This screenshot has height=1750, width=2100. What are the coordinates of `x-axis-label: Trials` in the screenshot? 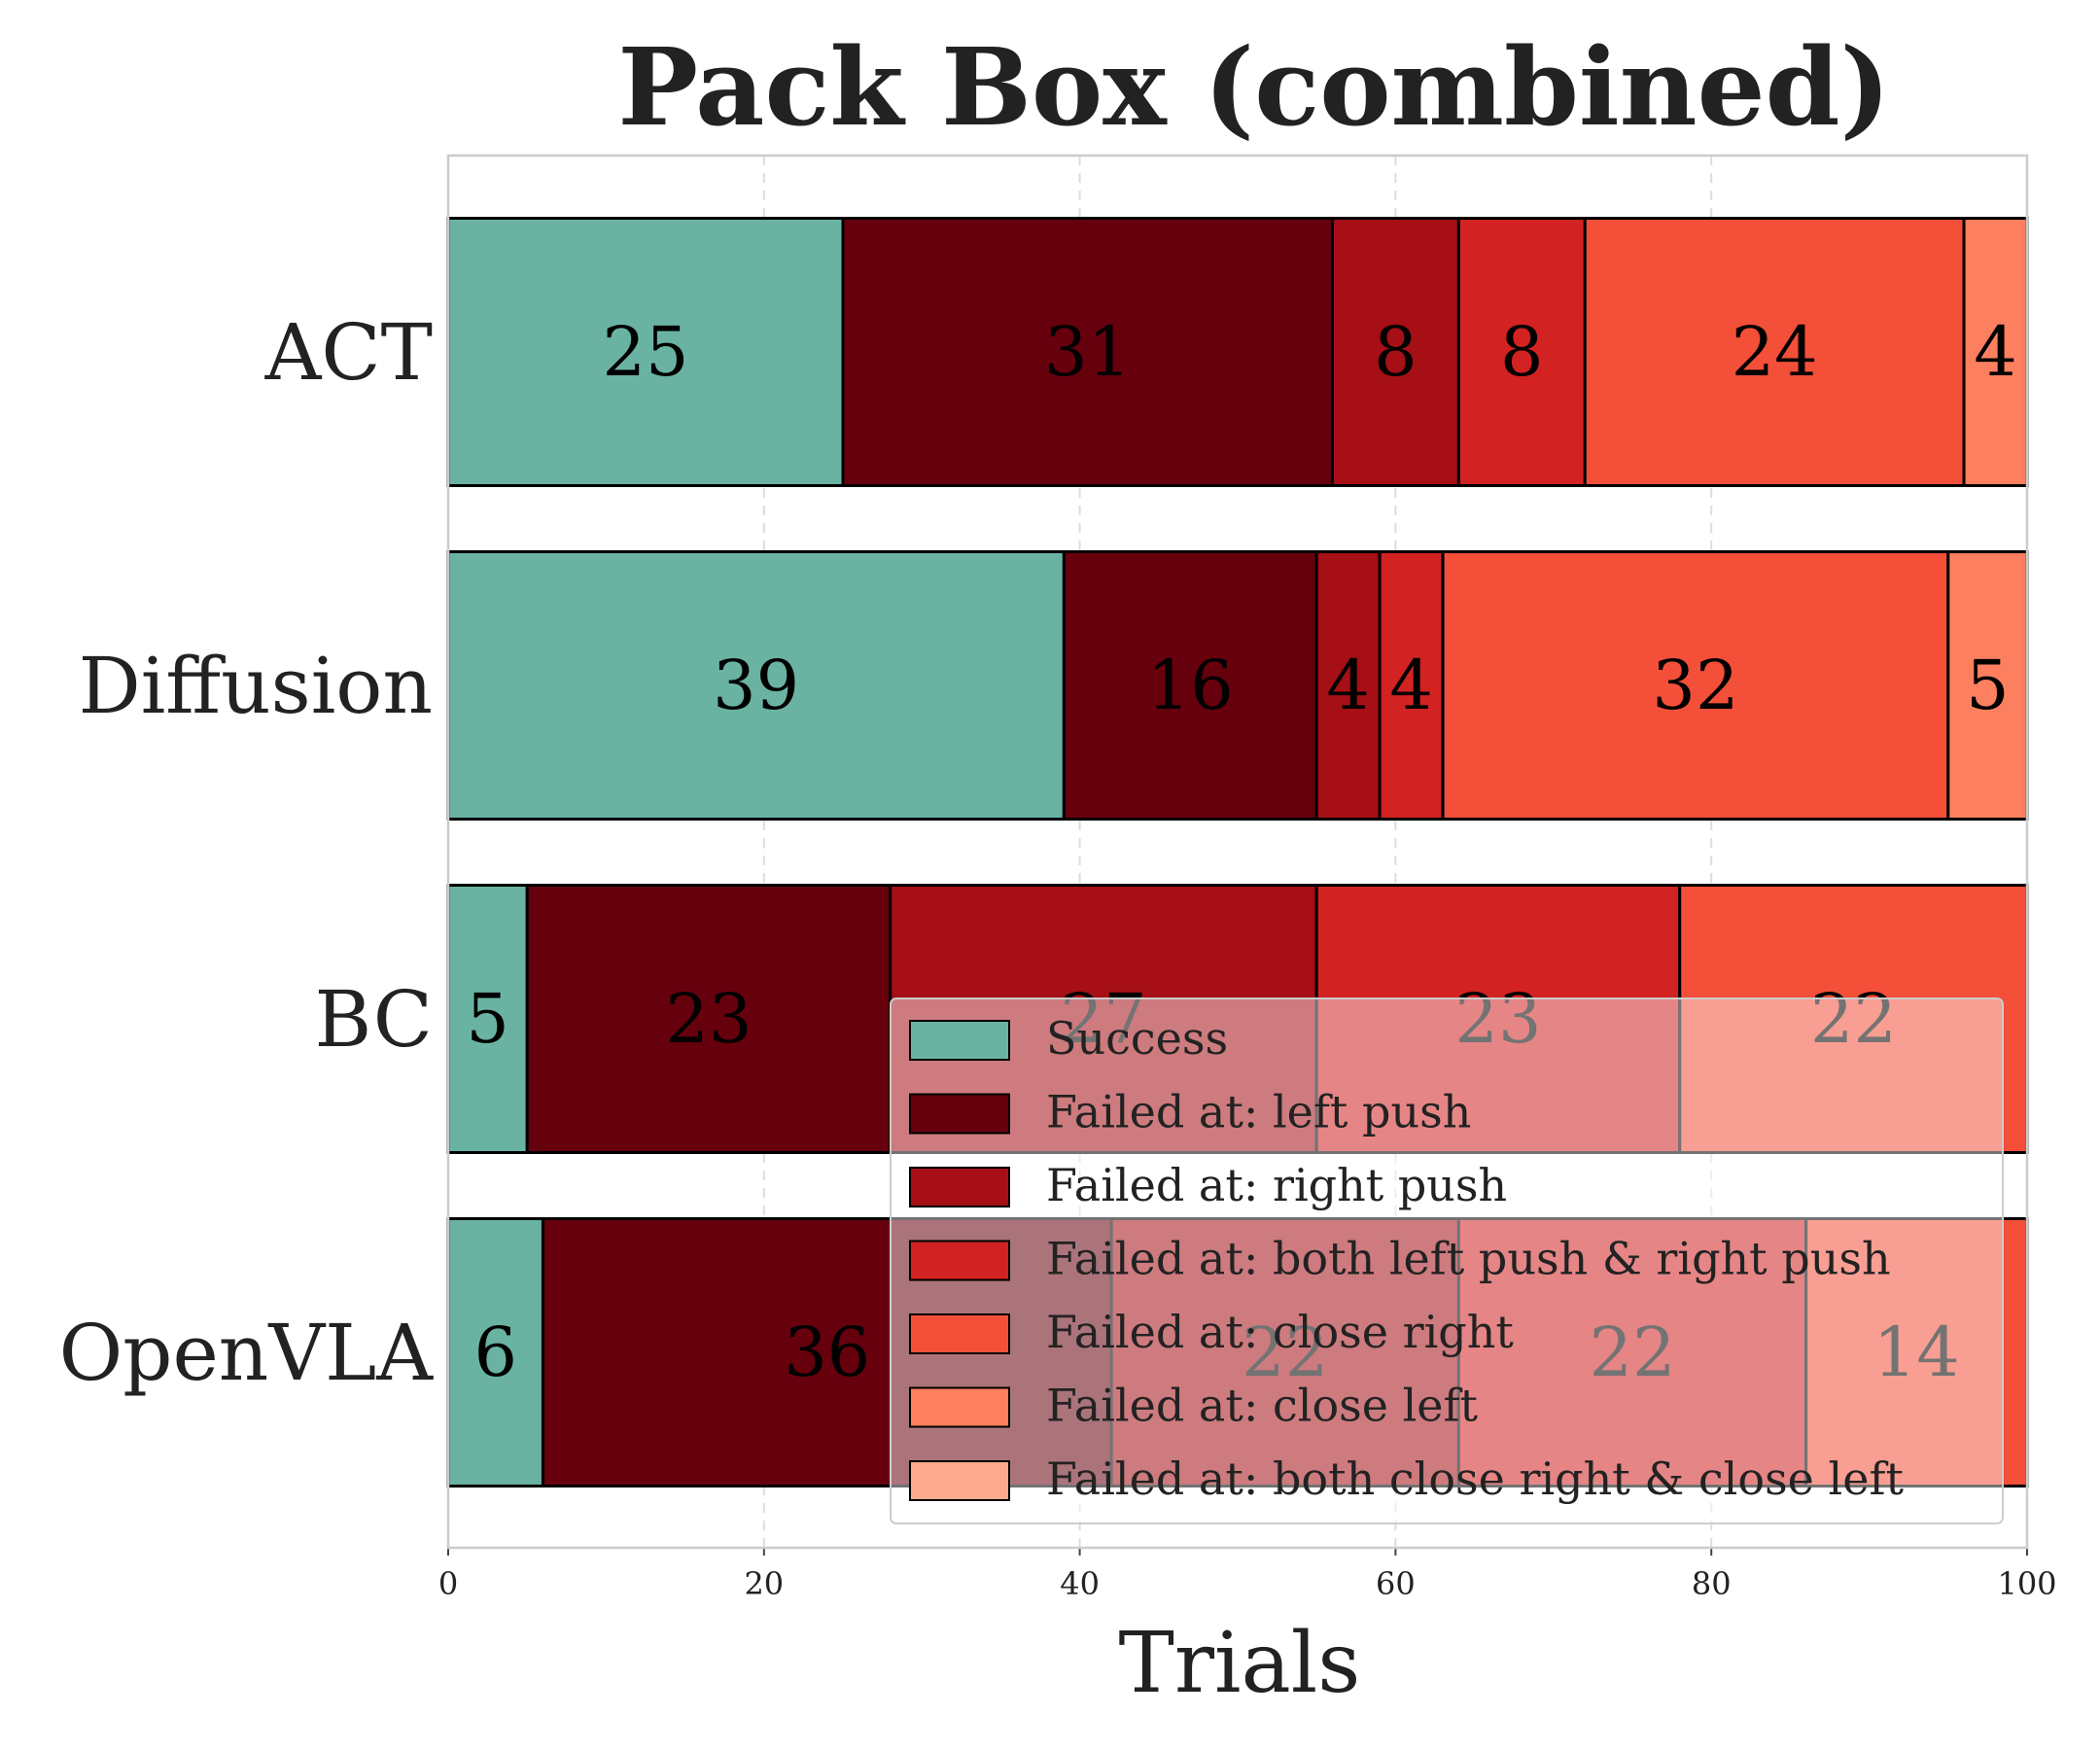 It's located at (1240, 1663).